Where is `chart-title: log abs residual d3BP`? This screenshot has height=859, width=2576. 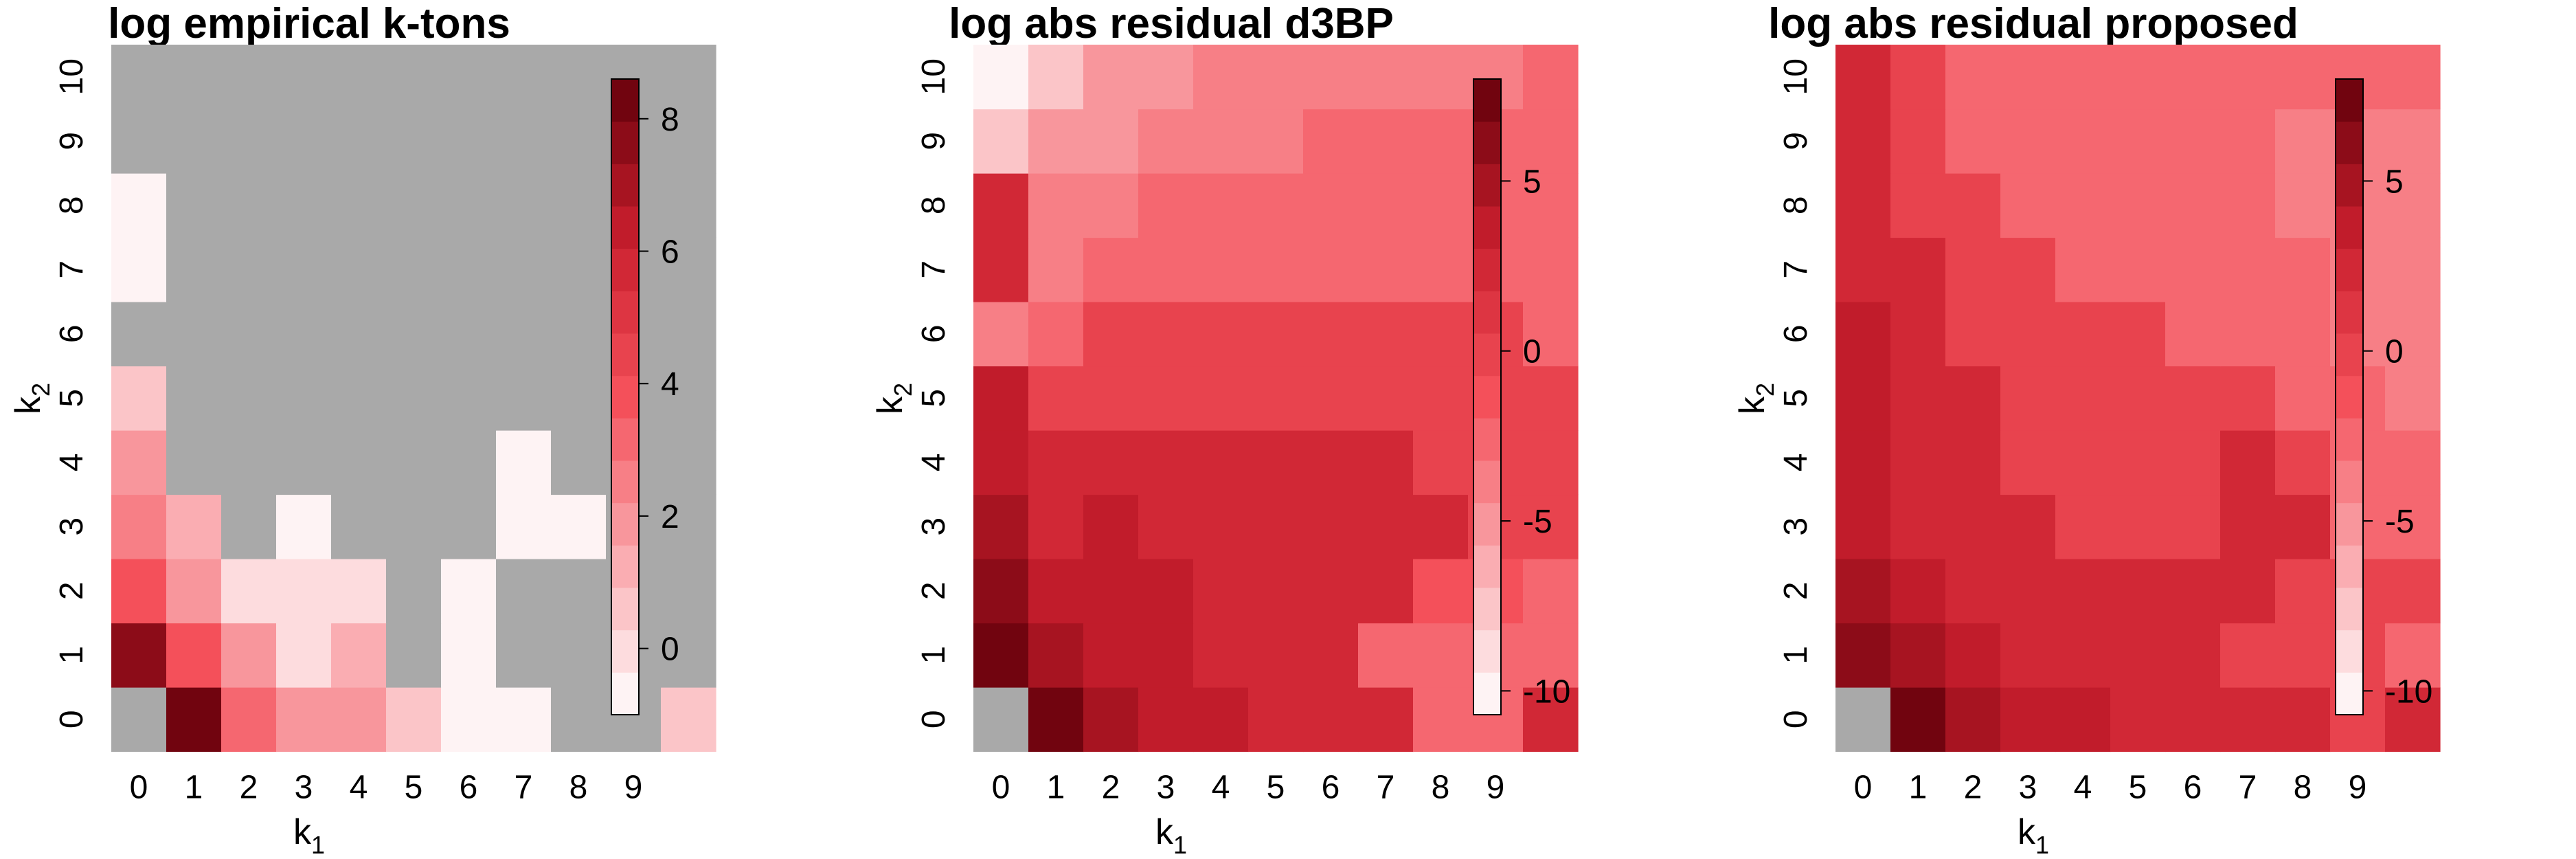 chart-title: log abs residual d3BP is located at coordinates (1171, 23).